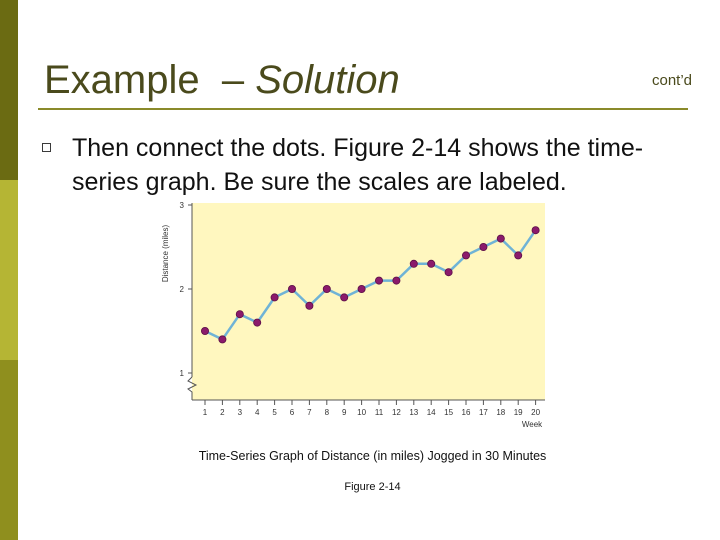 This screenshot has width=720, height=540. I want to click on square-bullet-icon, so click(46, 147).